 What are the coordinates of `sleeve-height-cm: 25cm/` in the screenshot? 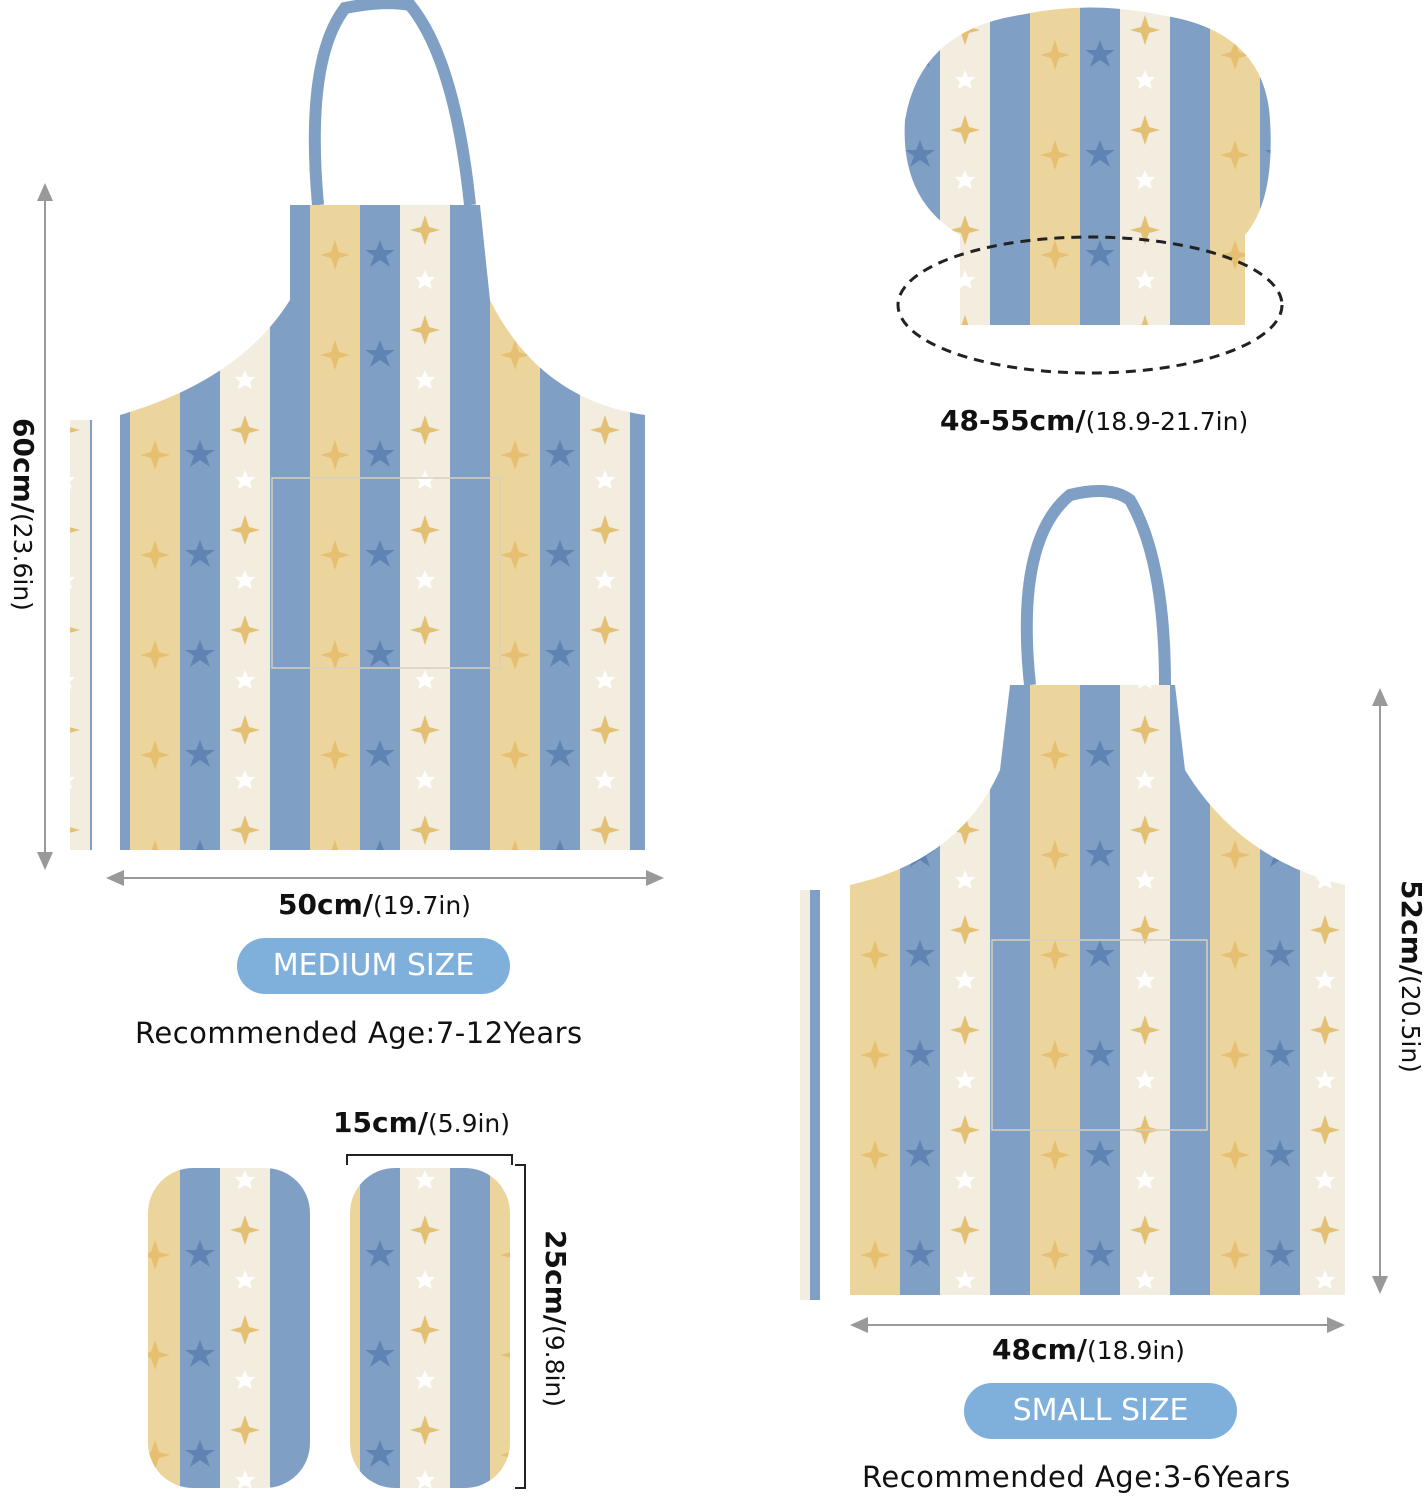 It's located at (555, 1277).